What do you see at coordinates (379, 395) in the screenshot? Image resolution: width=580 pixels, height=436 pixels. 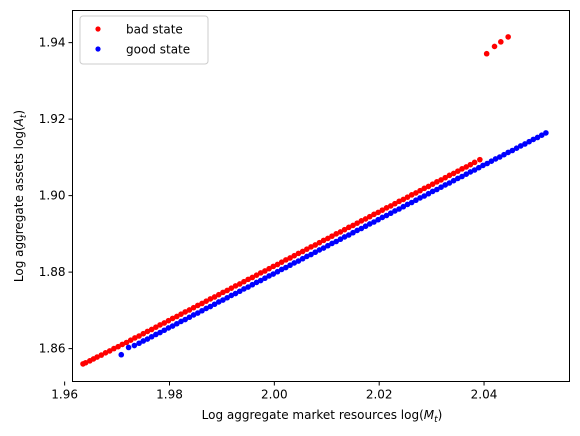 I see `x-tick-label: 2.02` at bounding box center [379, 395].